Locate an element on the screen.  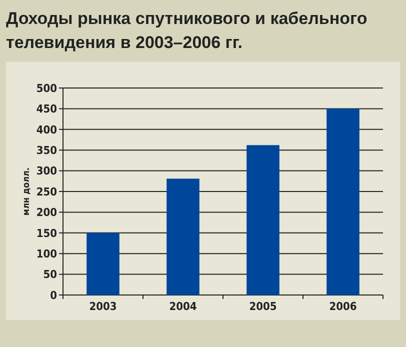
y-tick-label: 250 is located at coordinates (47, 191).